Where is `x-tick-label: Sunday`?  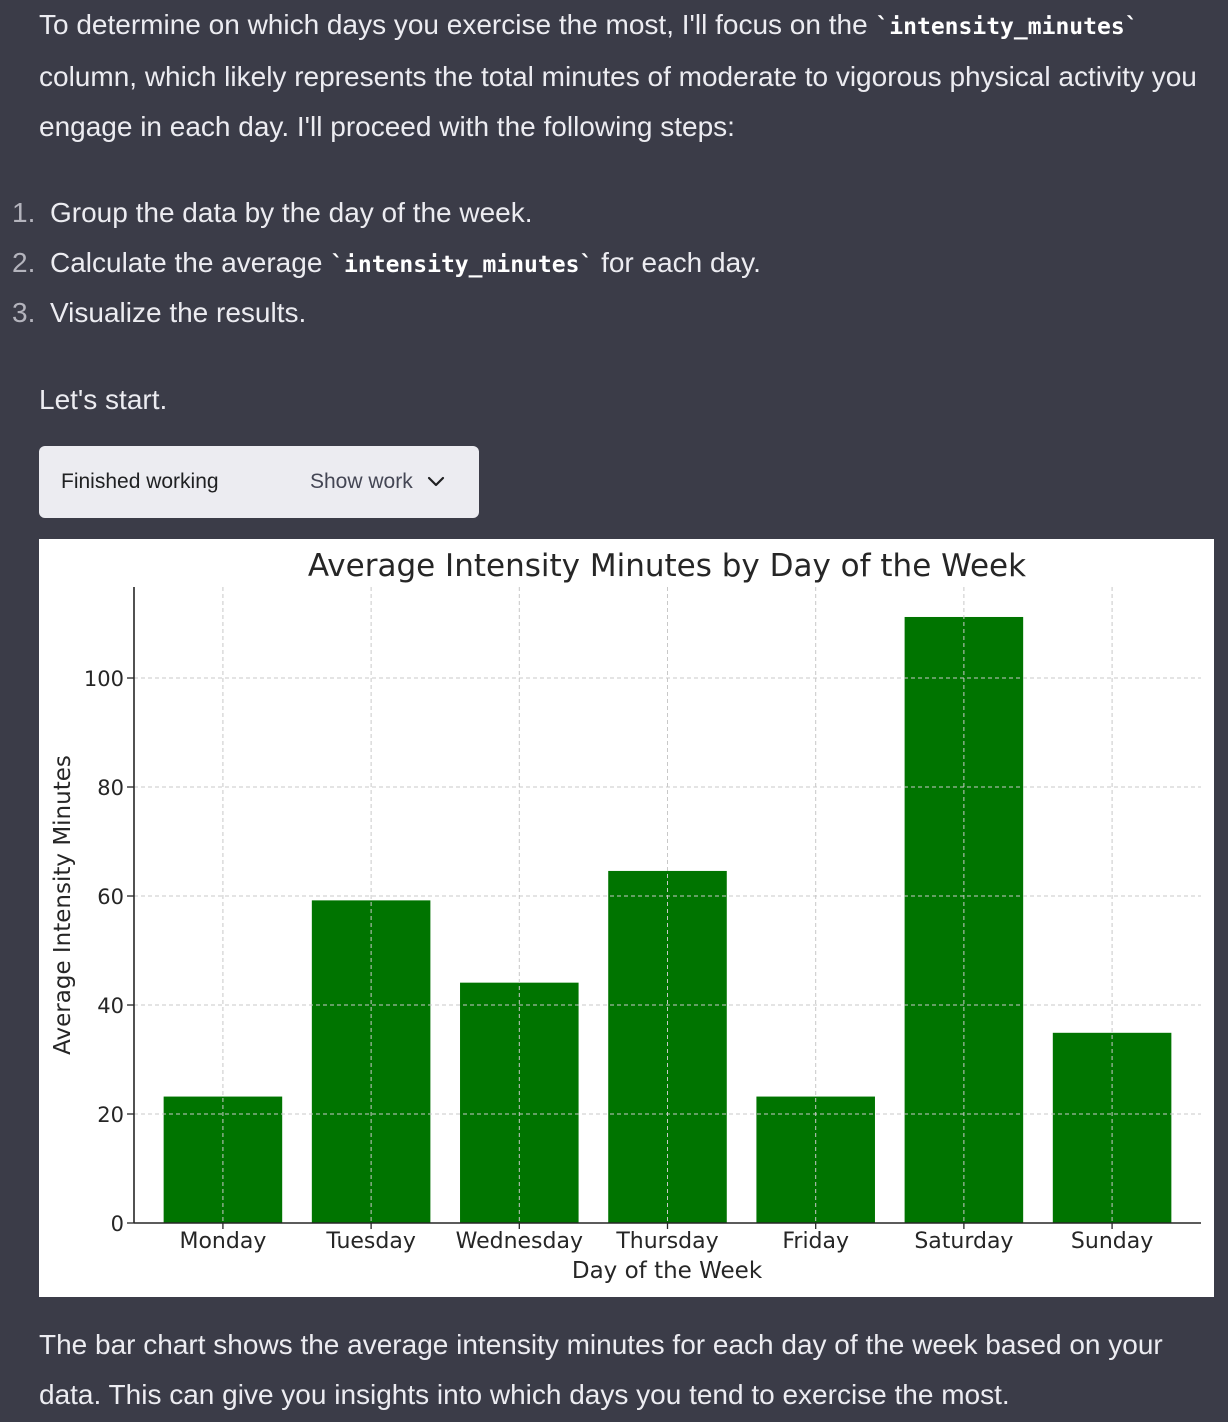 x-tick-label: Sunday is located at coordinates (1112, 1241).